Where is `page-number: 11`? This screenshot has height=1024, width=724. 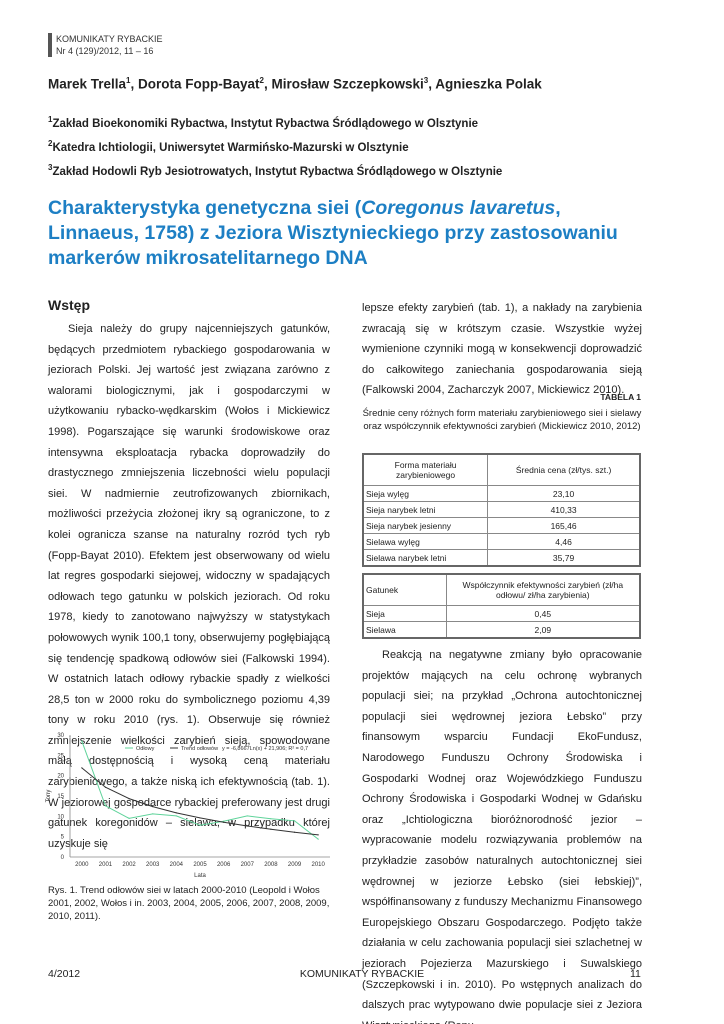 page-number: 11 is located at coordinates (635, 974).